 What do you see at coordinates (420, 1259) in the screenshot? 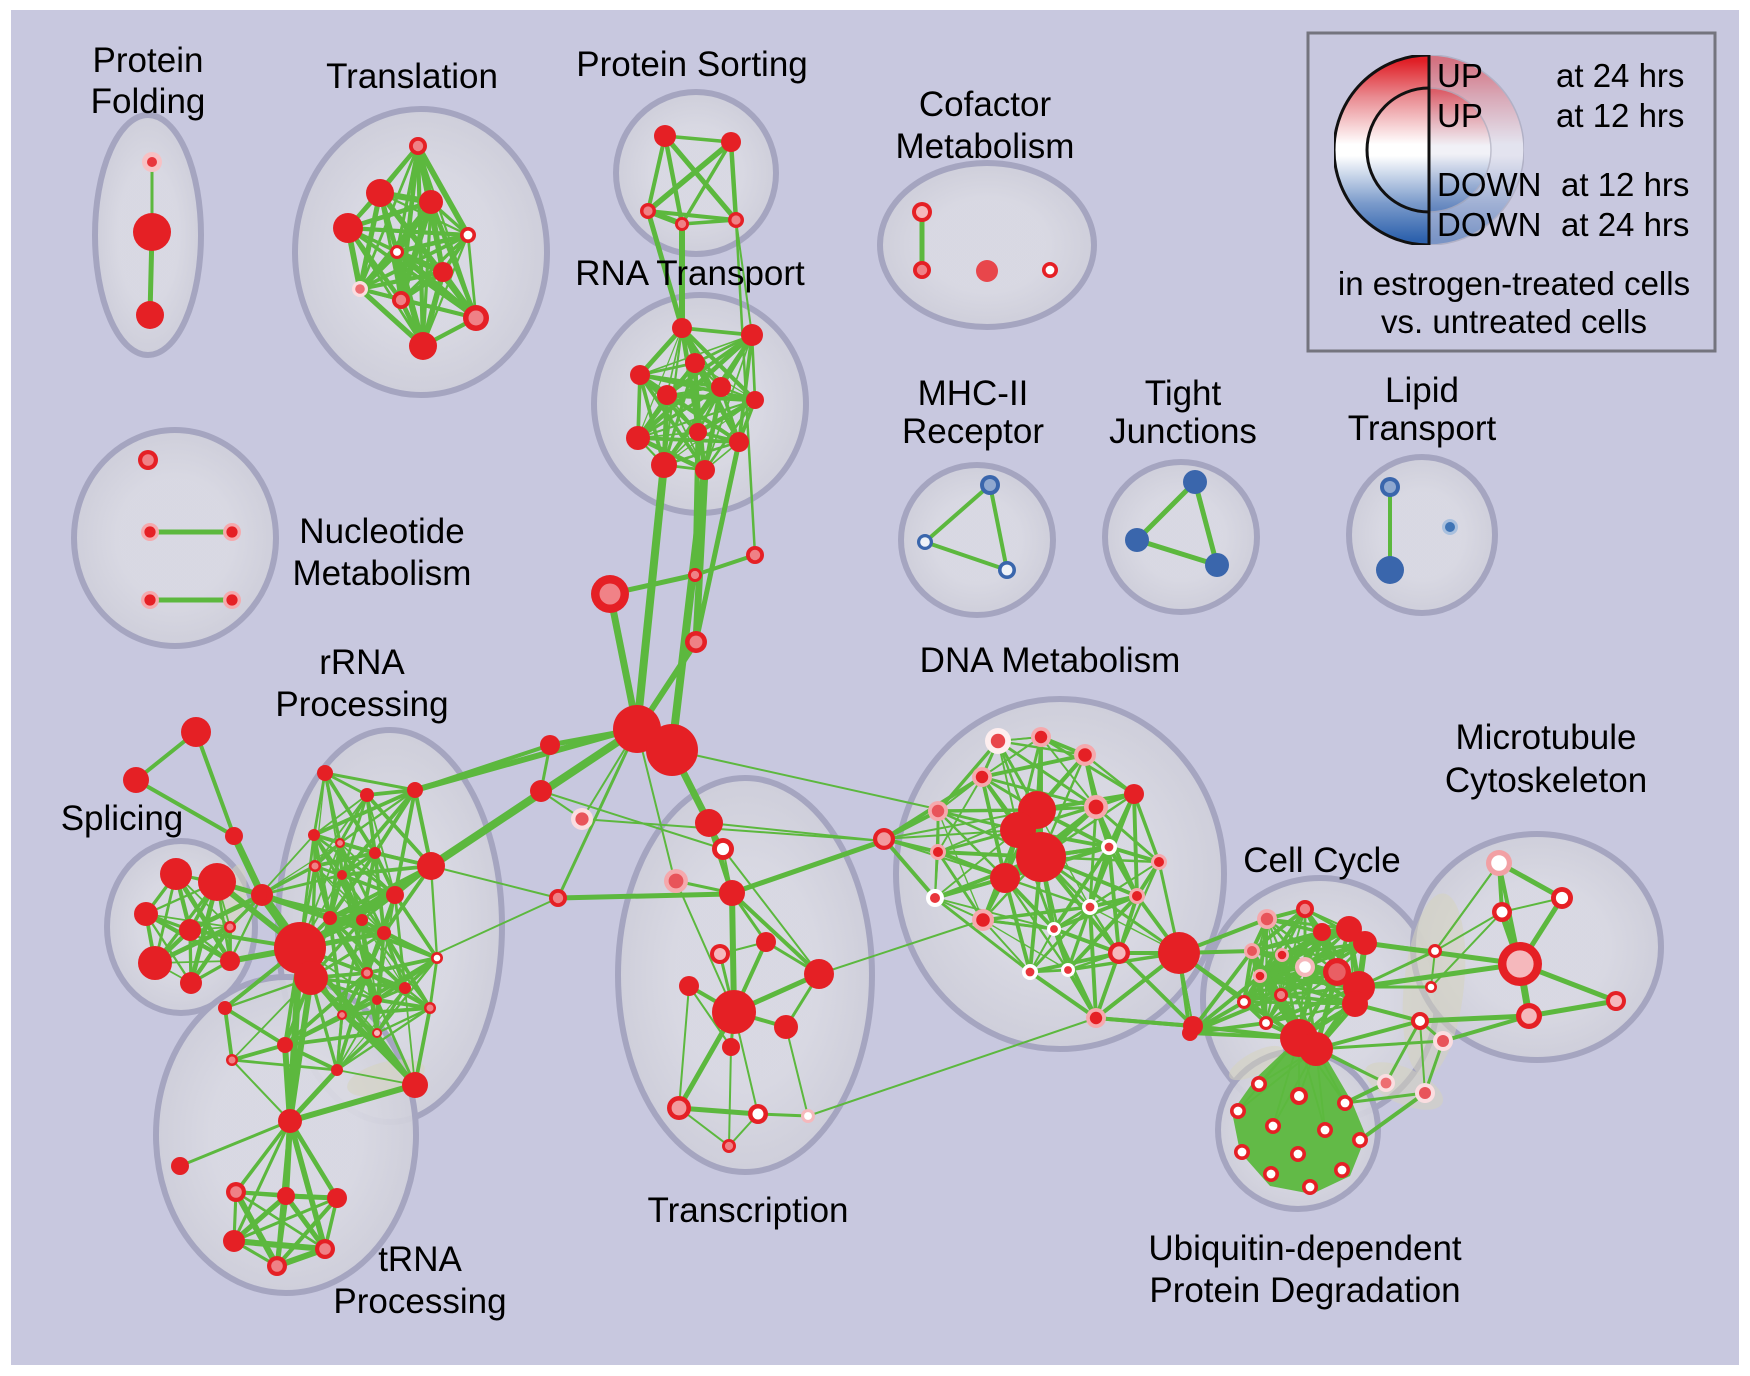
I see `svg-text: tRNA` at bounding box center [420, 1259].